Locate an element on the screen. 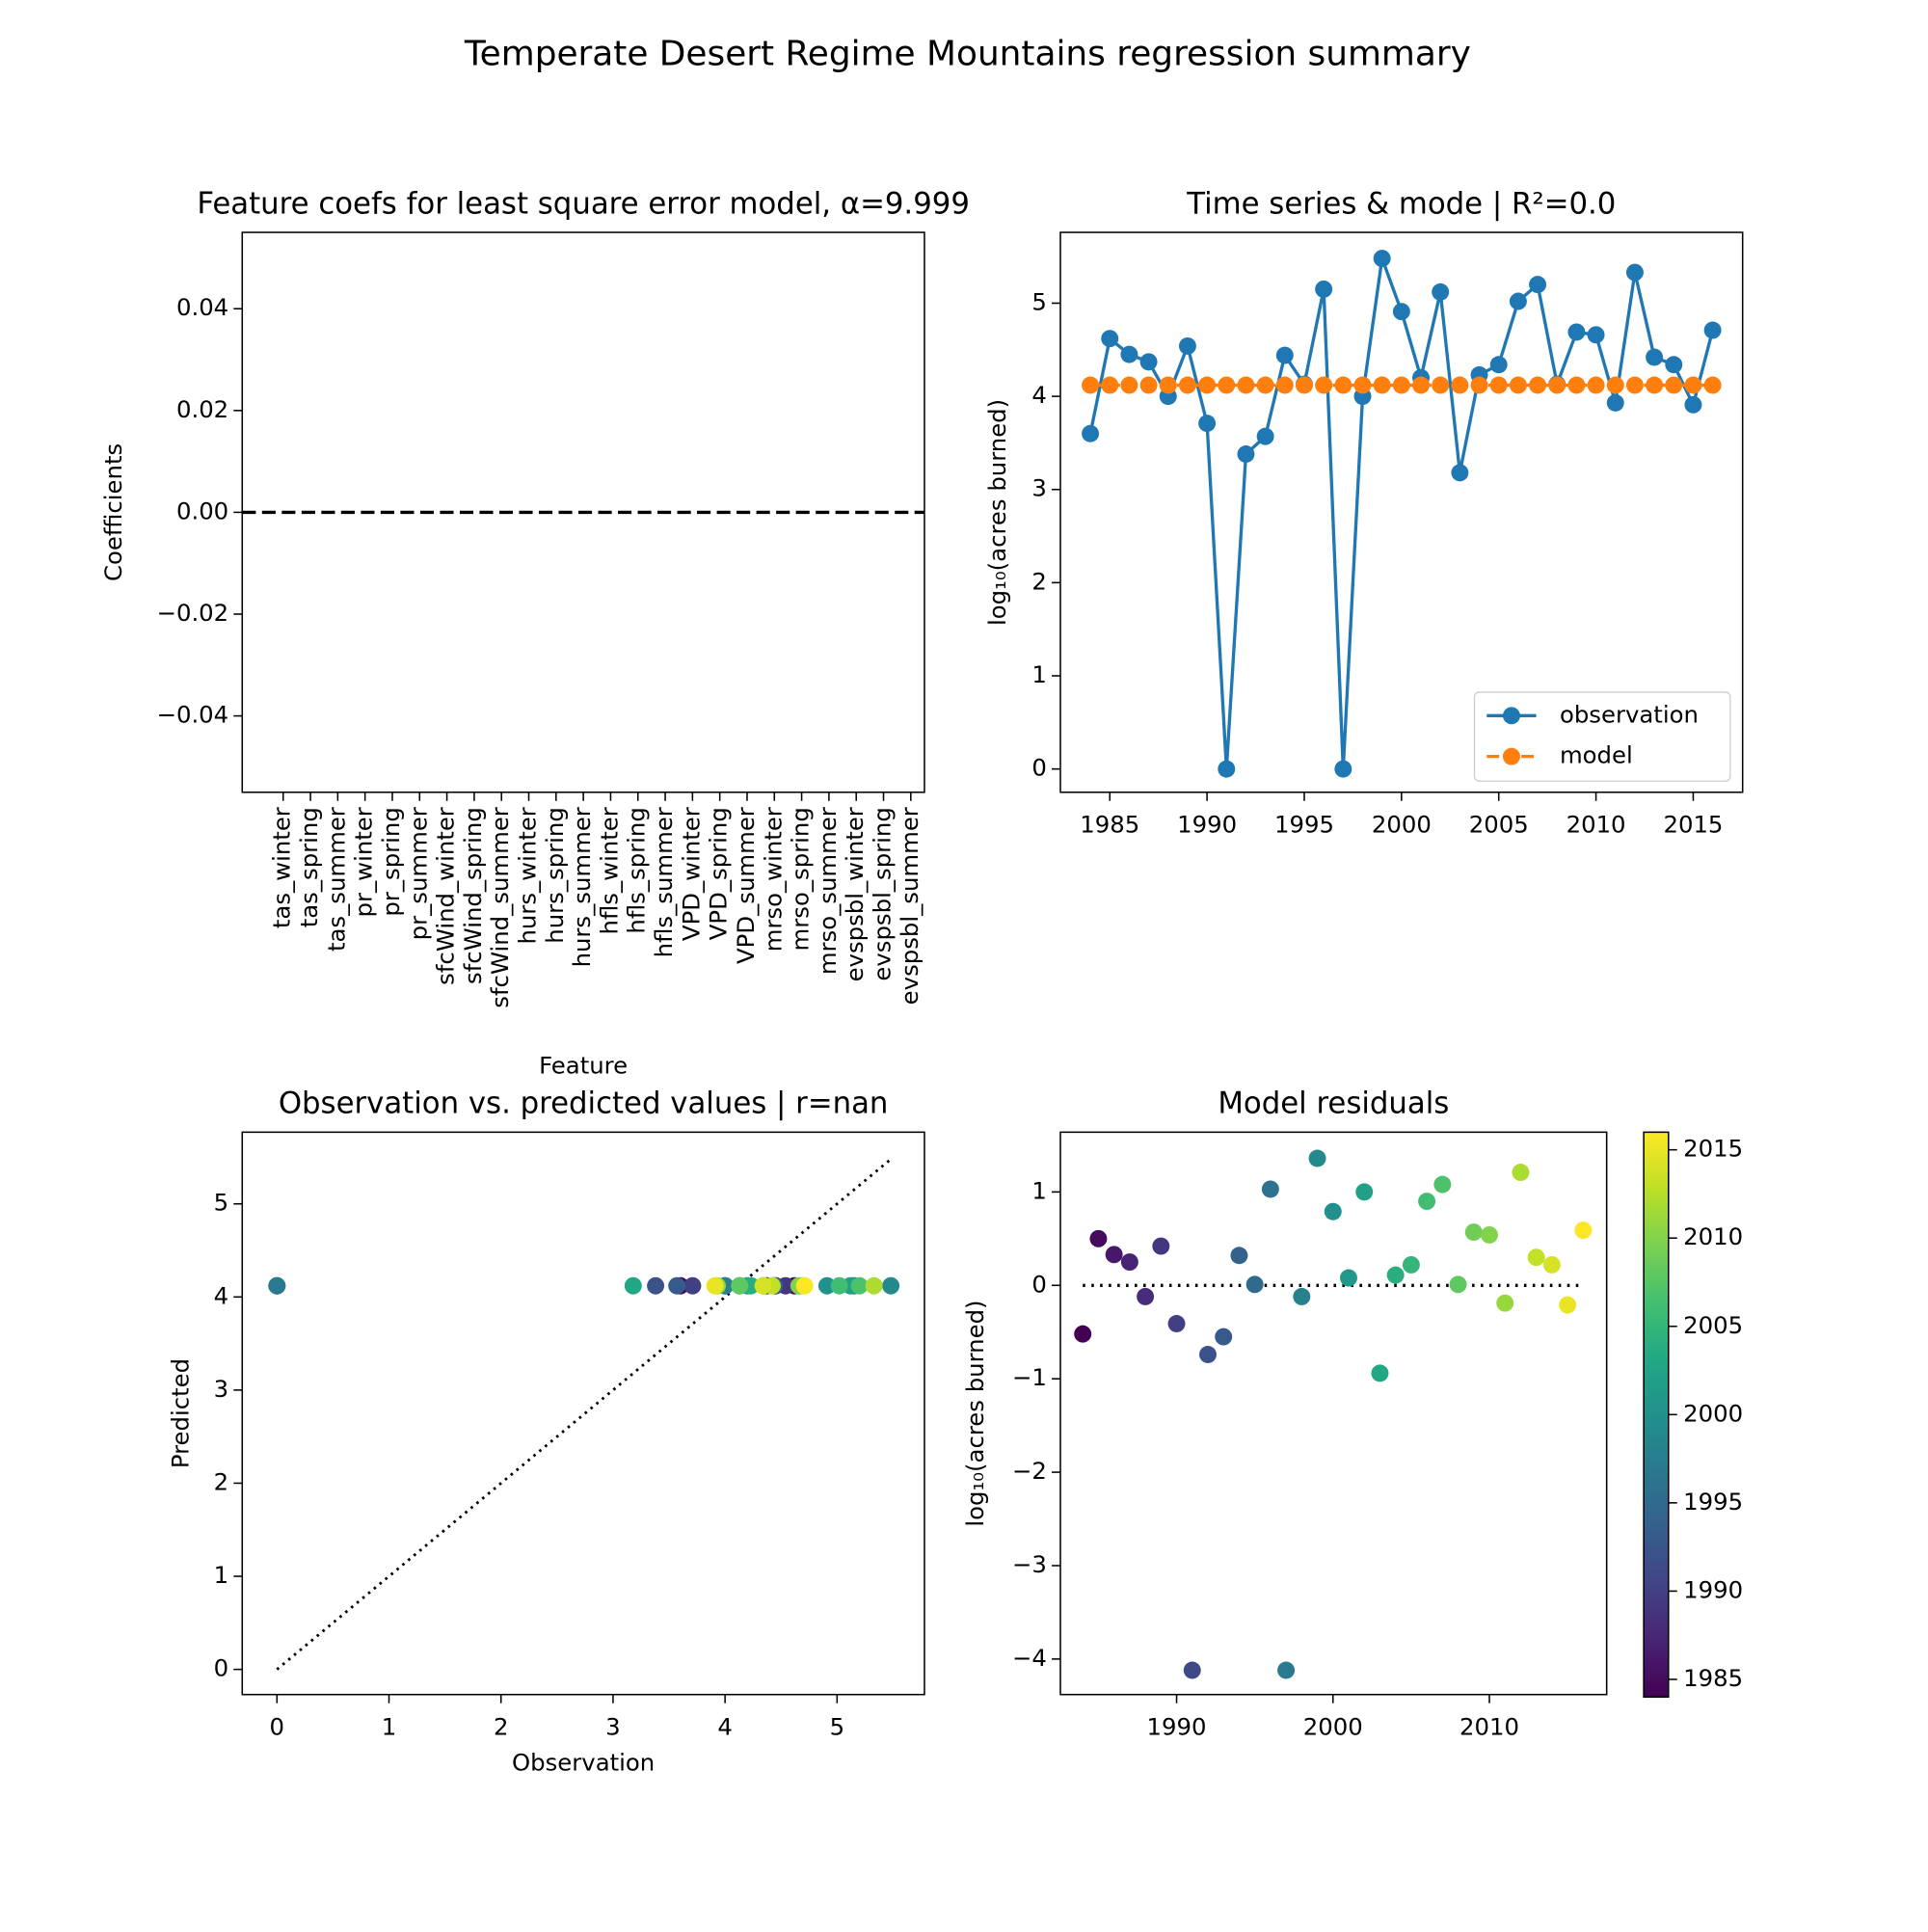 The width and height of the screenshot is (1928, 1932). y-tick-label: 4 is located at coordinates (222, 1295).